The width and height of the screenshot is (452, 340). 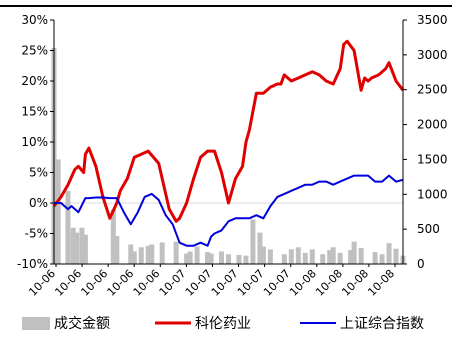 I want to click on legend-label: 成交金额, so click(x=82, y=323).